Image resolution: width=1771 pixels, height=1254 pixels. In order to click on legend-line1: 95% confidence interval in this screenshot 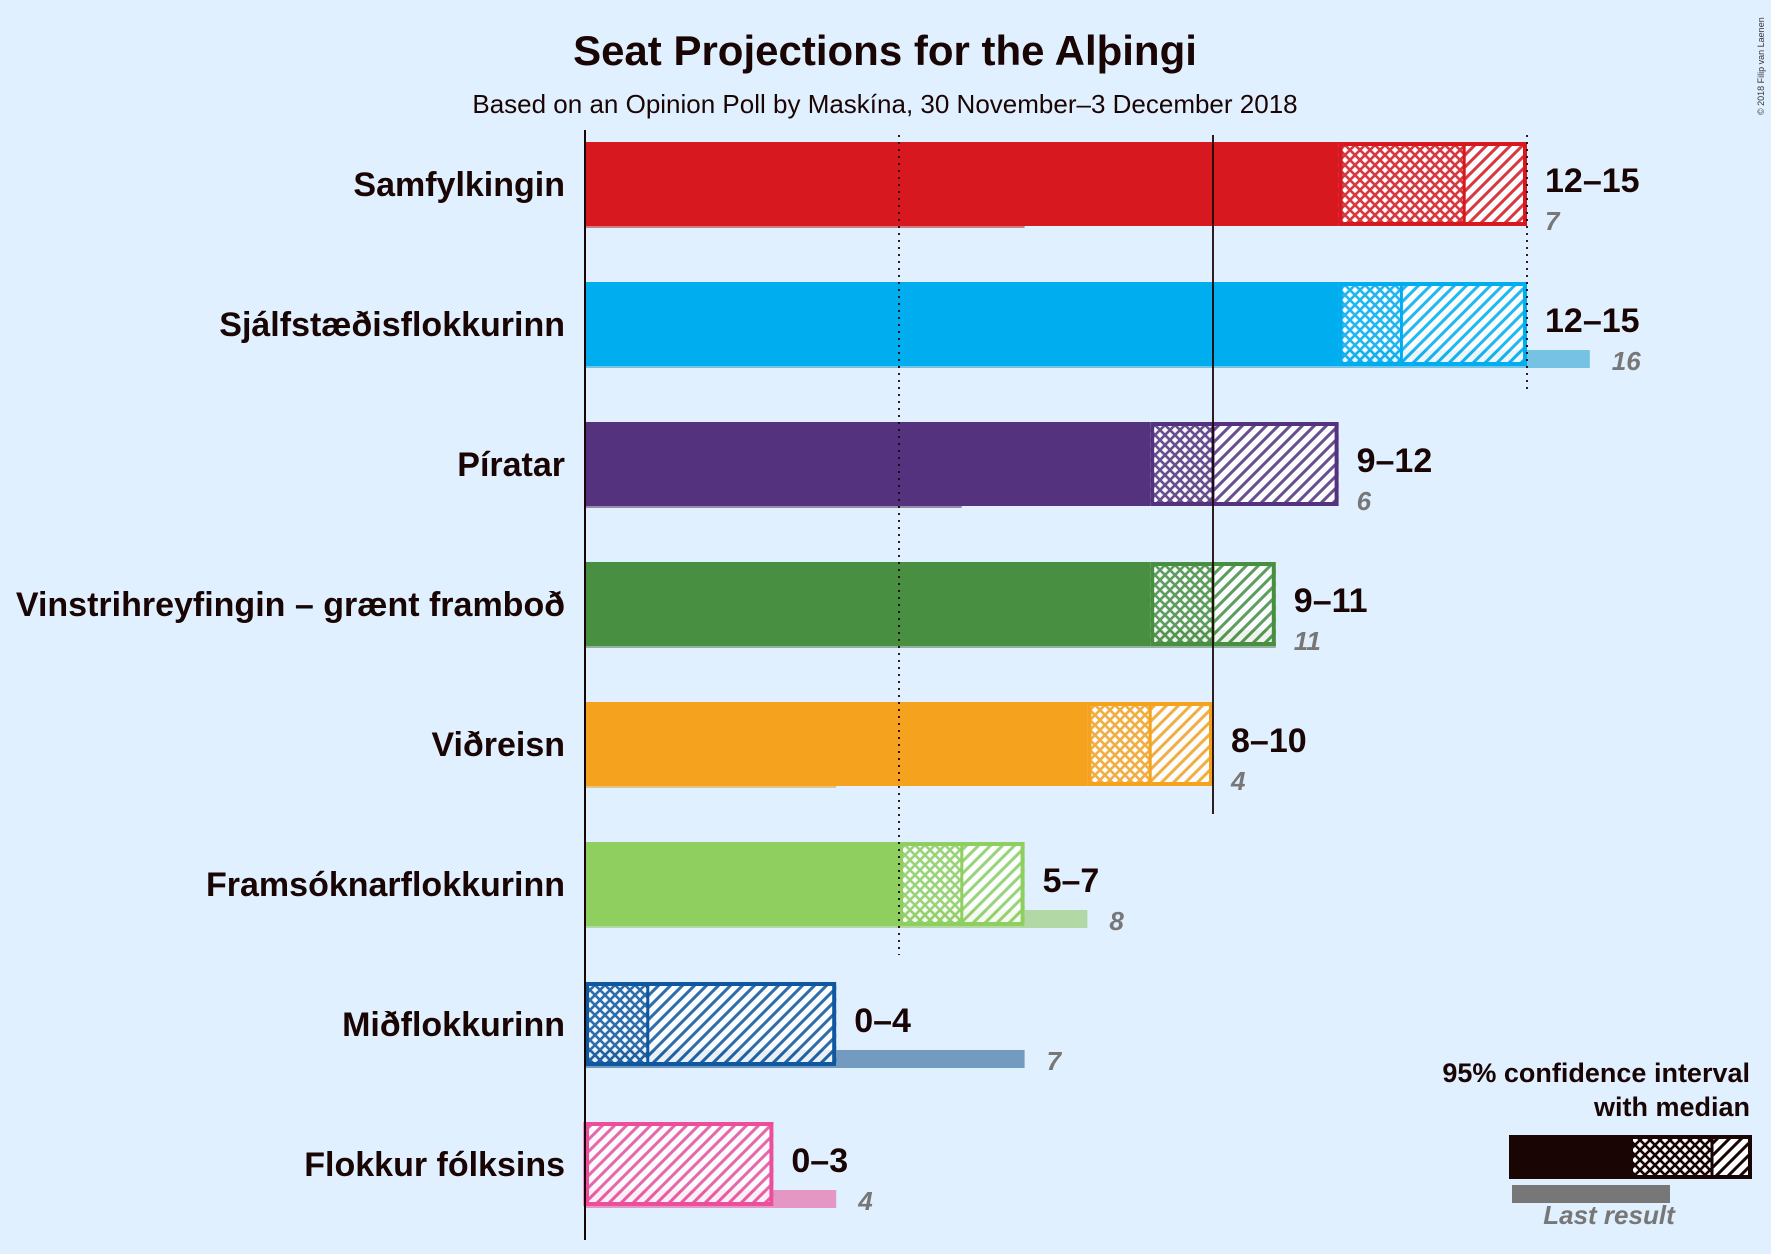, I will do `click(1596, 1073)`.